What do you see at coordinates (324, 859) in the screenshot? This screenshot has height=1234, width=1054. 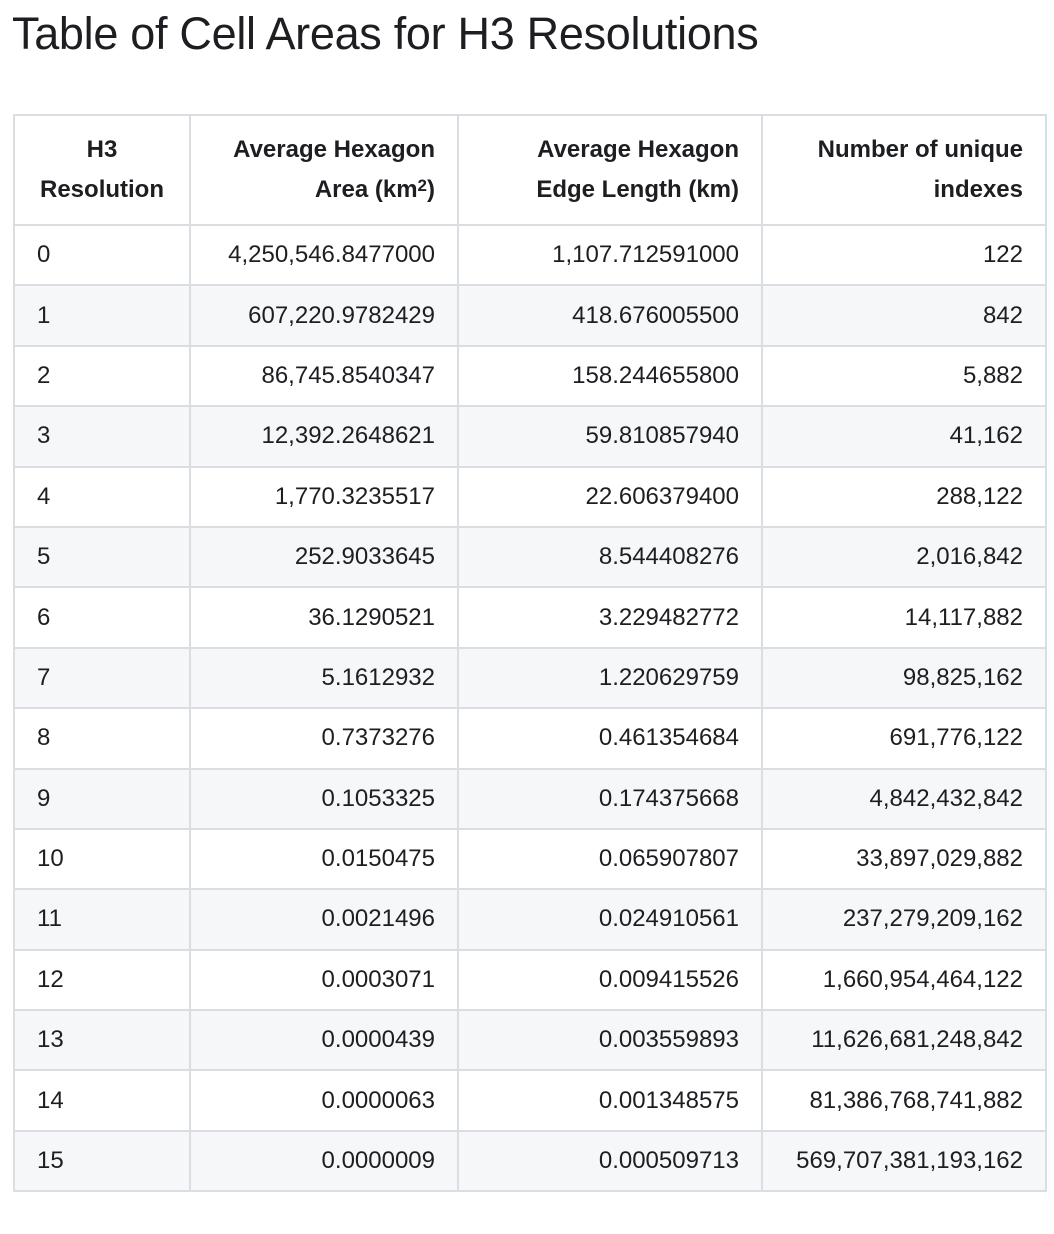 I see `cell-area: 0.0150475` at bounding box center [324, 859].